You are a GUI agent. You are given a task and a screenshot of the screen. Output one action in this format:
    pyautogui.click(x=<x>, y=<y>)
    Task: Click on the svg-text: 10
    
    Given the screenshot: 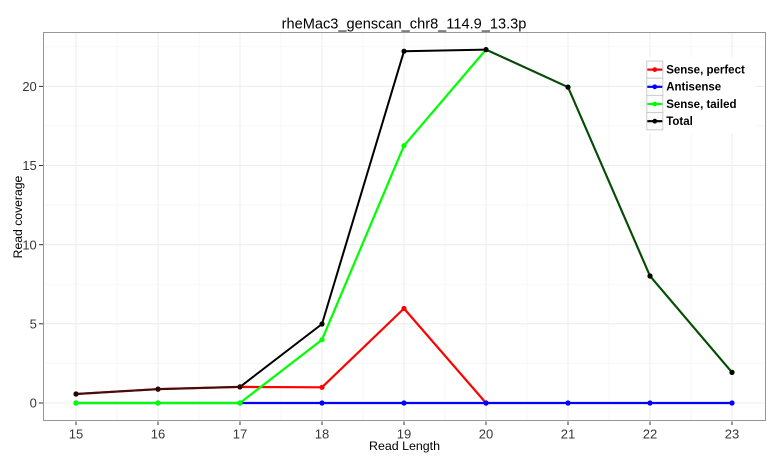 What is the action you would take?
    pyautogui.click(x=29, y=244)
    